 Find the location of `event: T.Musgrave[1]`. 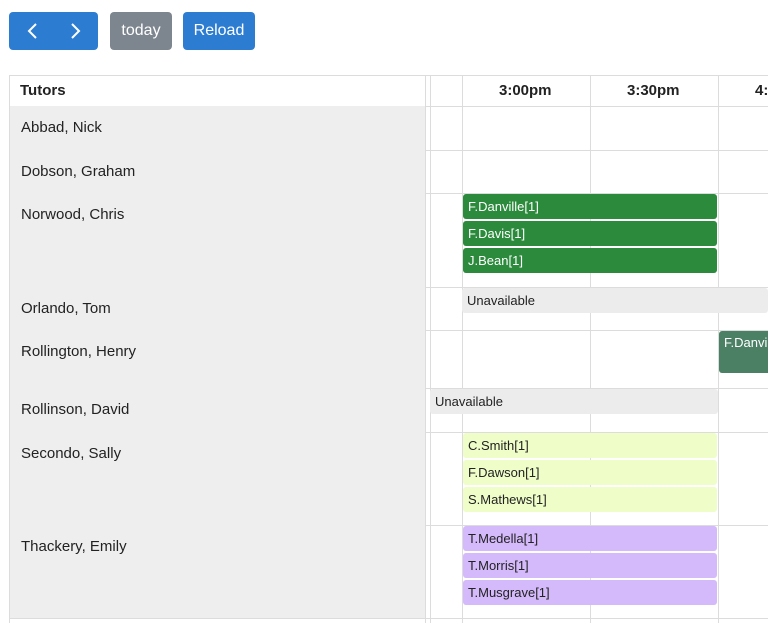

event: T.Musgrave[1] is located at coordinates (590, 592).